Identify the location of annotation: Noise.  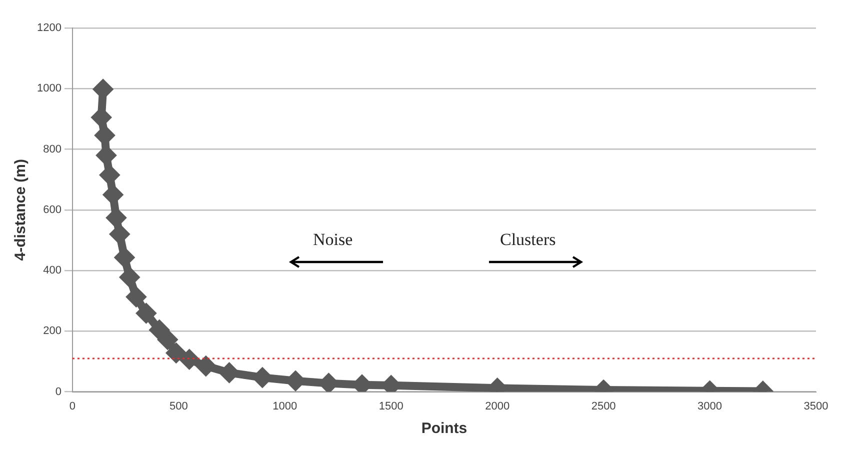
(333, 240).